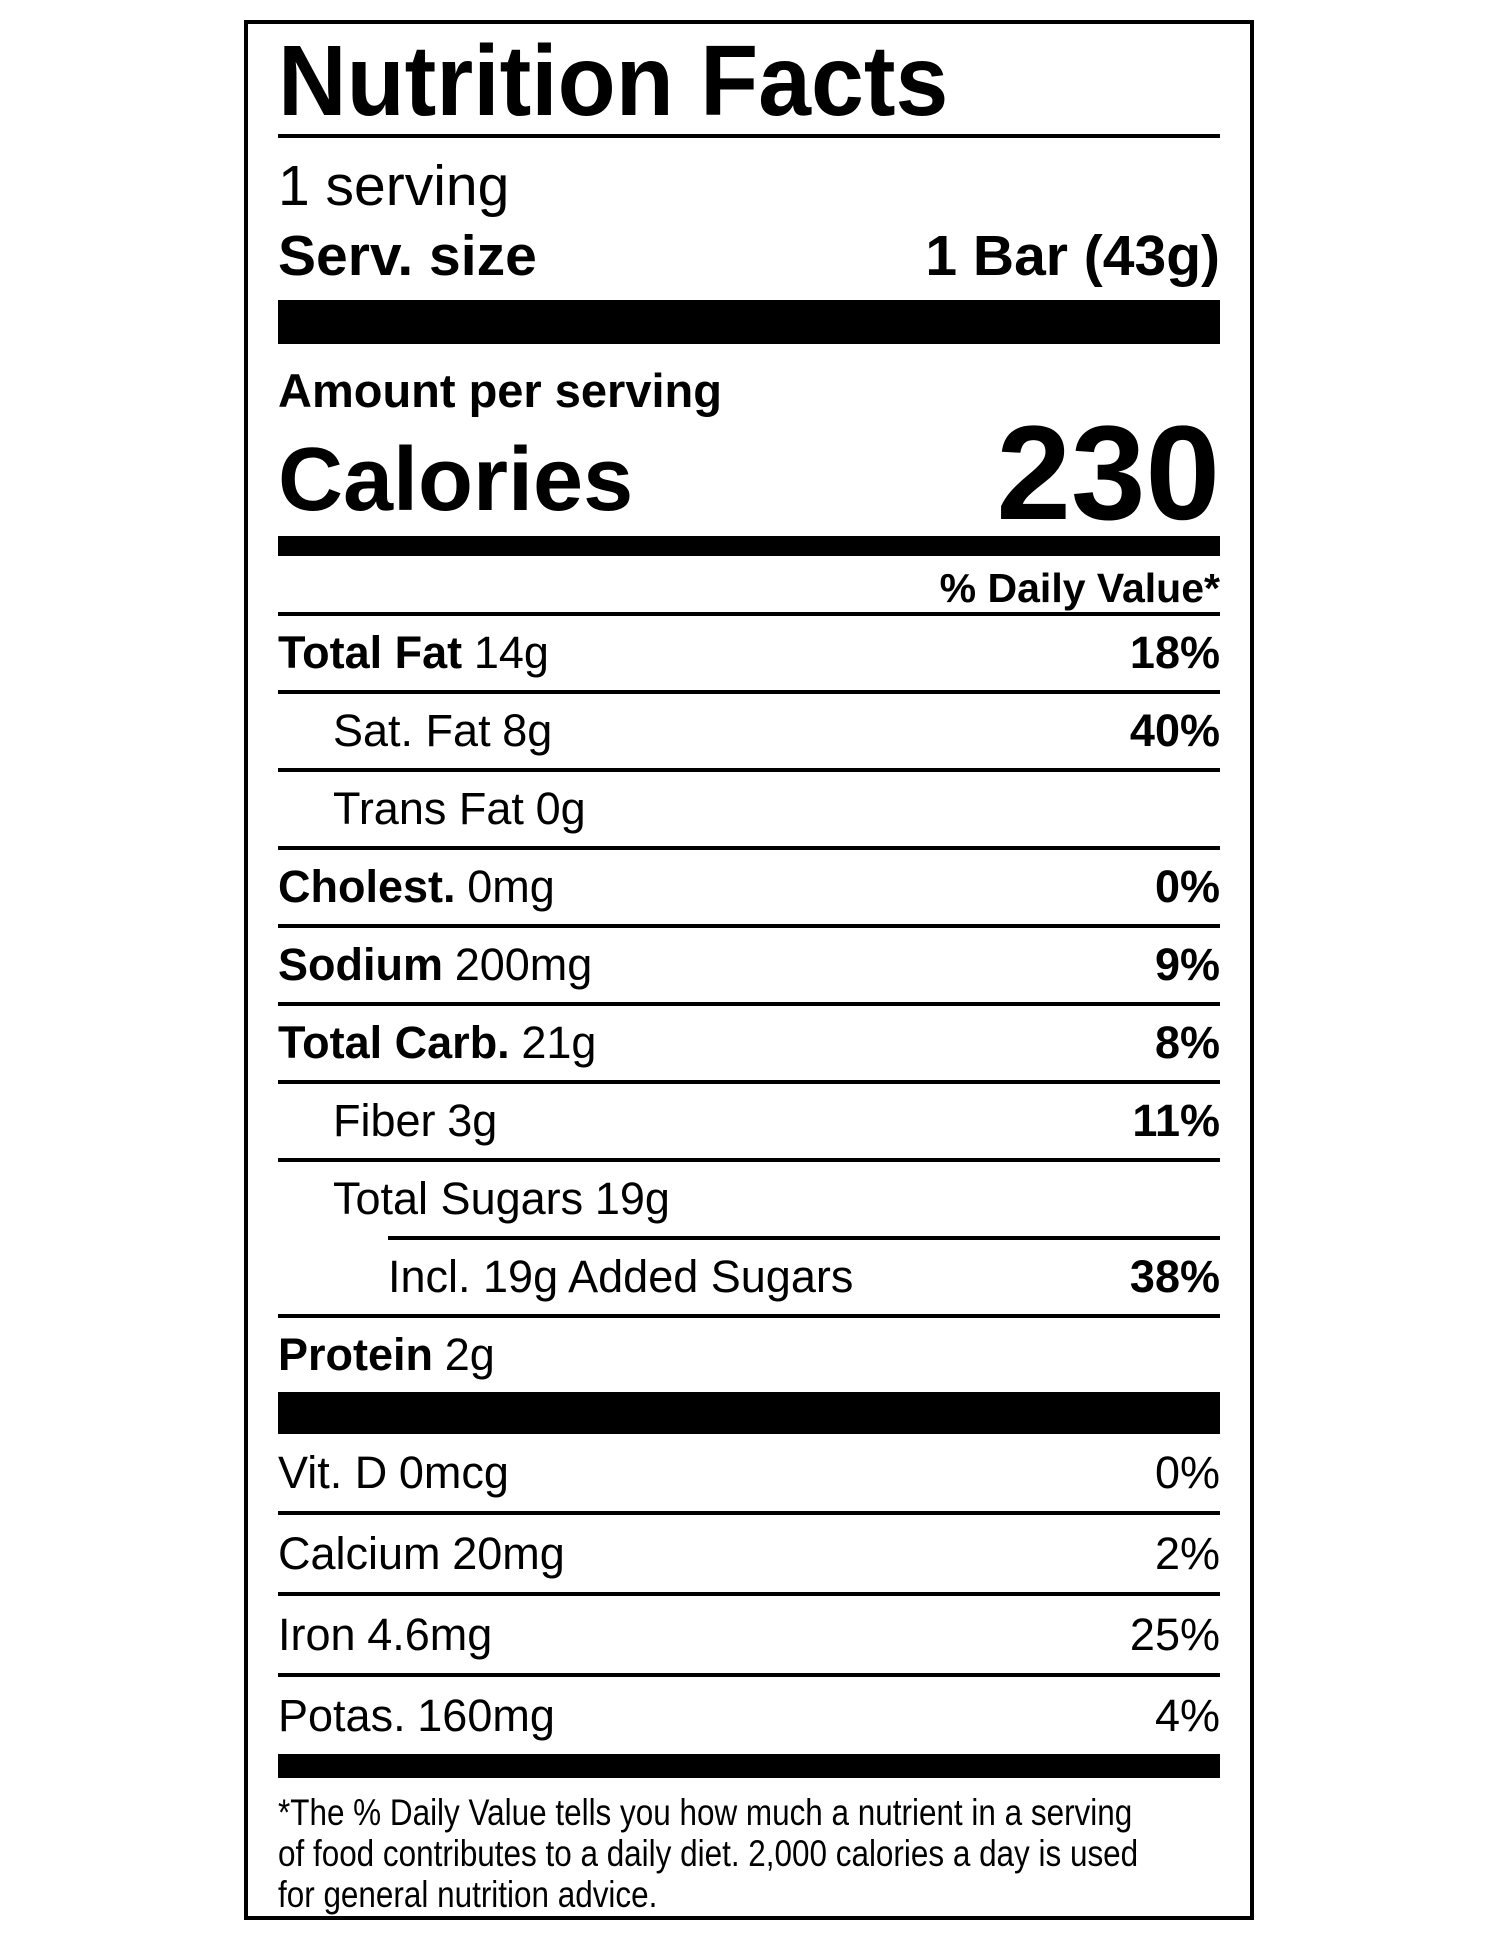 The width and height of the screenshot is (1500, 1942). I want to click on nutrient-dv: 2%, so click(1187, 1553).